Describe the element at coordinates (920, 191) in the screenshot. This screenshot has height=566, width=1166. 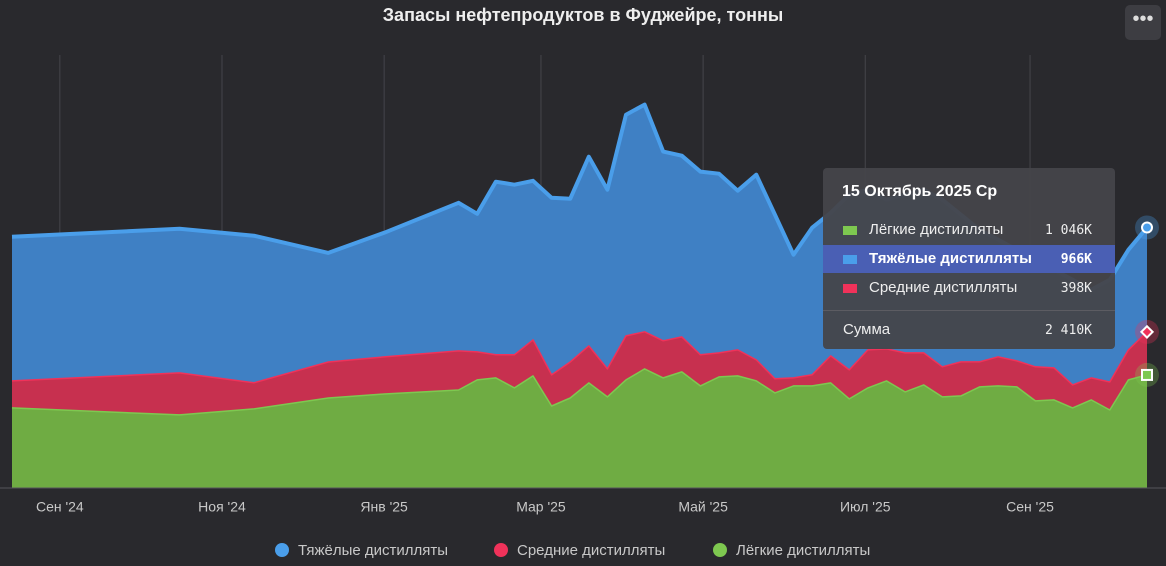
I see `tooltip-title: 15 Октябрь 2025 Ср` at that location.